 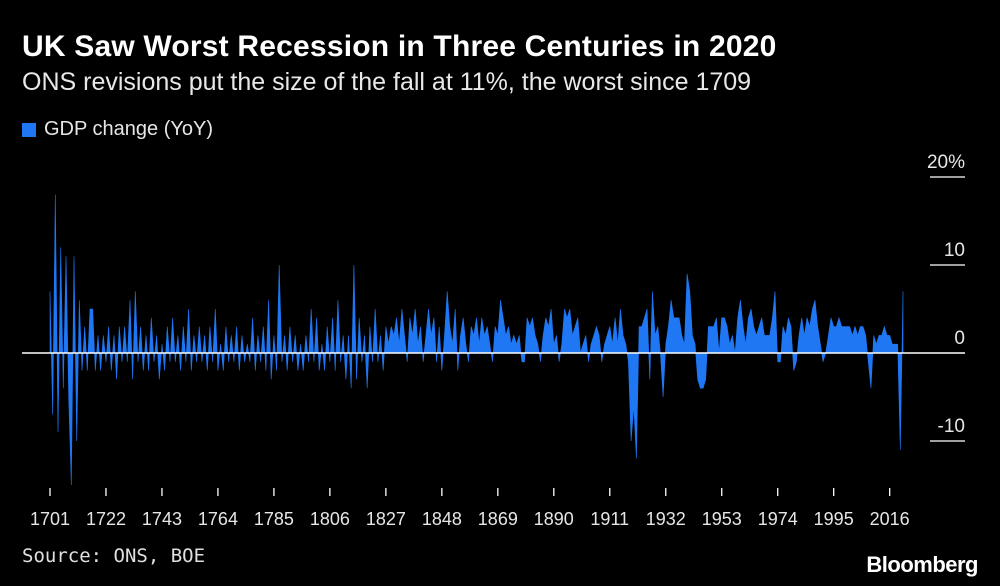 What do you see at coordinates (498, 519) in the screenshot?
I see `x-tick-label-8: 1869` at bounding box center [498, 519].